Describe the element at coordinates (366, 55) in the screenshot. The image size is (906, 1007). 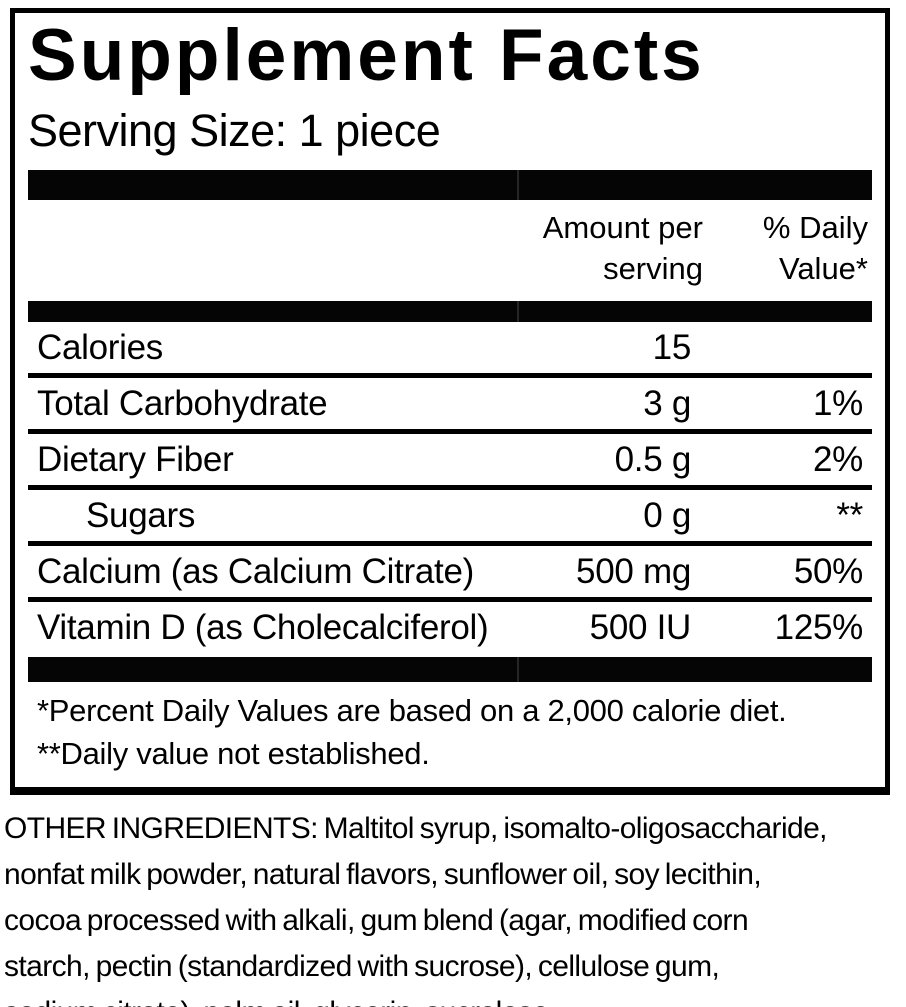
I see `panel-title: Supplement Facts` at that location.